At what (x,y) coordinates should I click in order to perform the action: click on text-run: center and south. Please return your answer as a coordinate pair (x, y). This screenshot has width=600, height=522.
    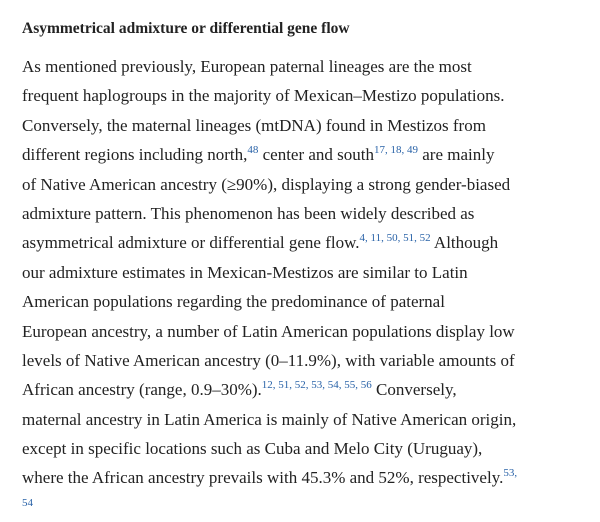
    Looking at the image, I should click on (316, 155).